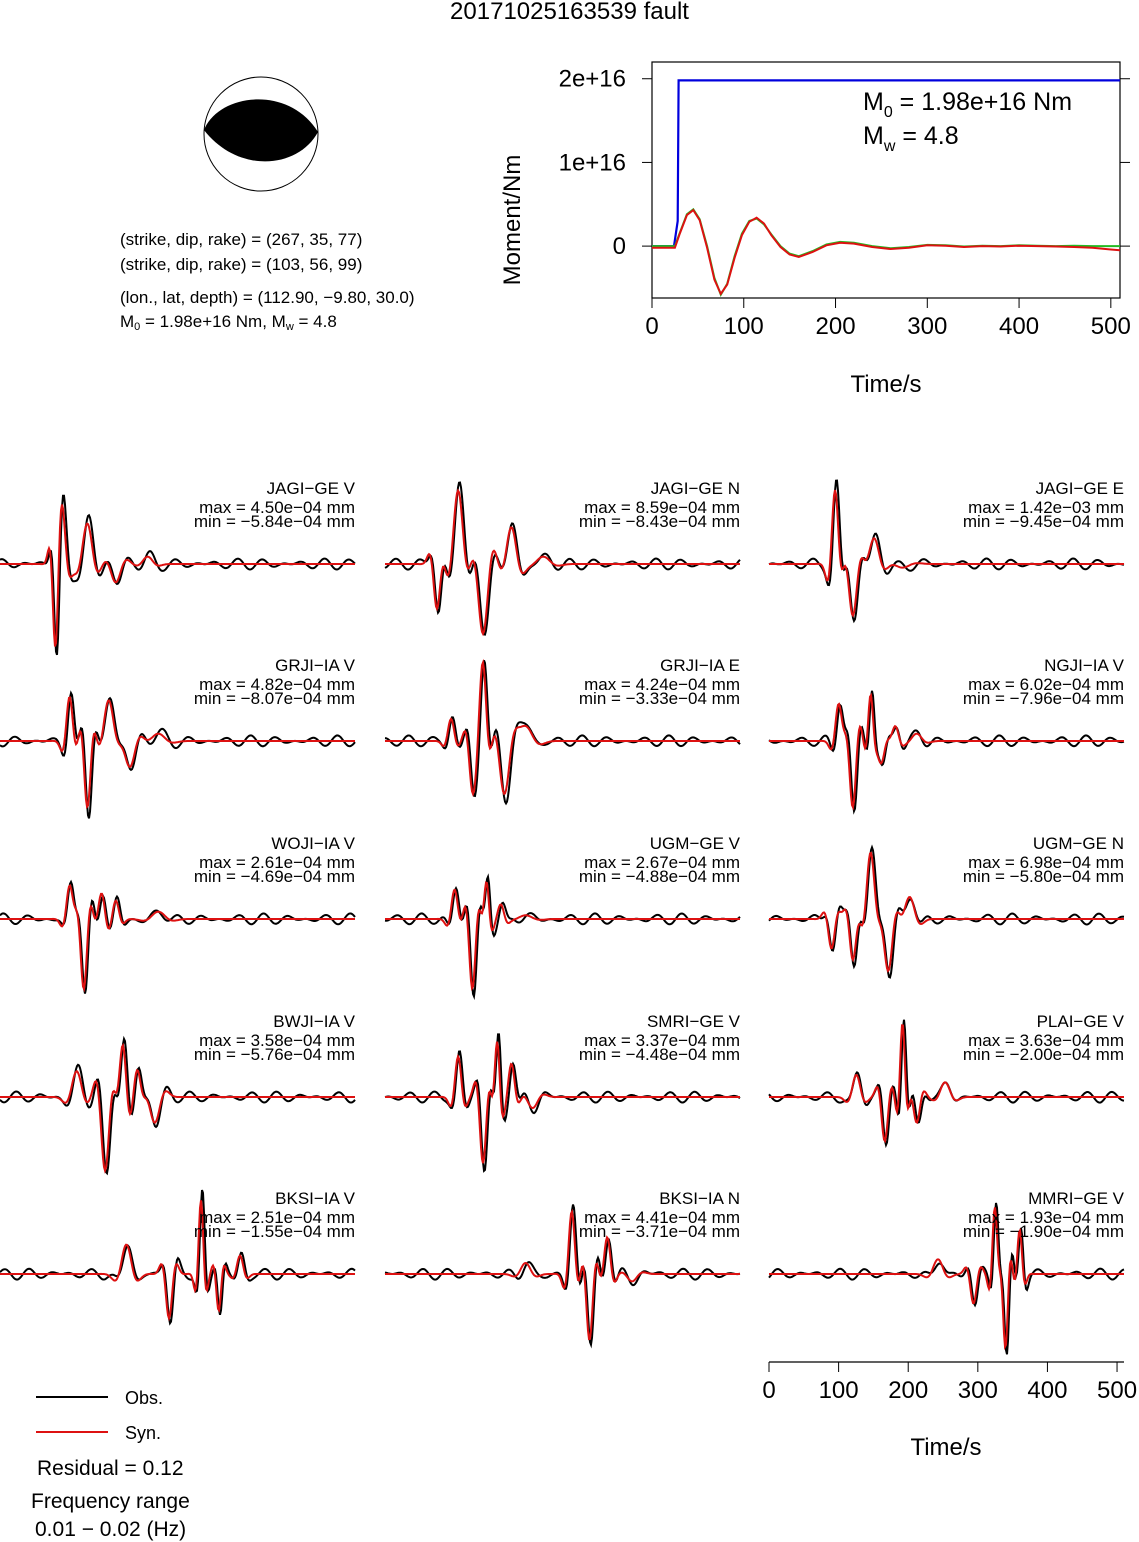  What do you see at coordinates (619, 246) in the screenshot?
I see `moment-ytick-label: 0` at bounding box center [619, 246].